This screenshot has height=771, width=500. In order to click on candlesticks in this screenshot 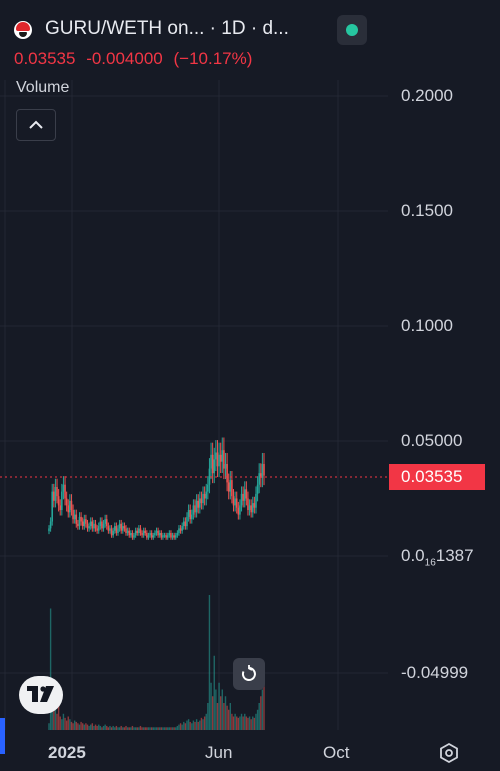, I will do `click(156, 488)`.